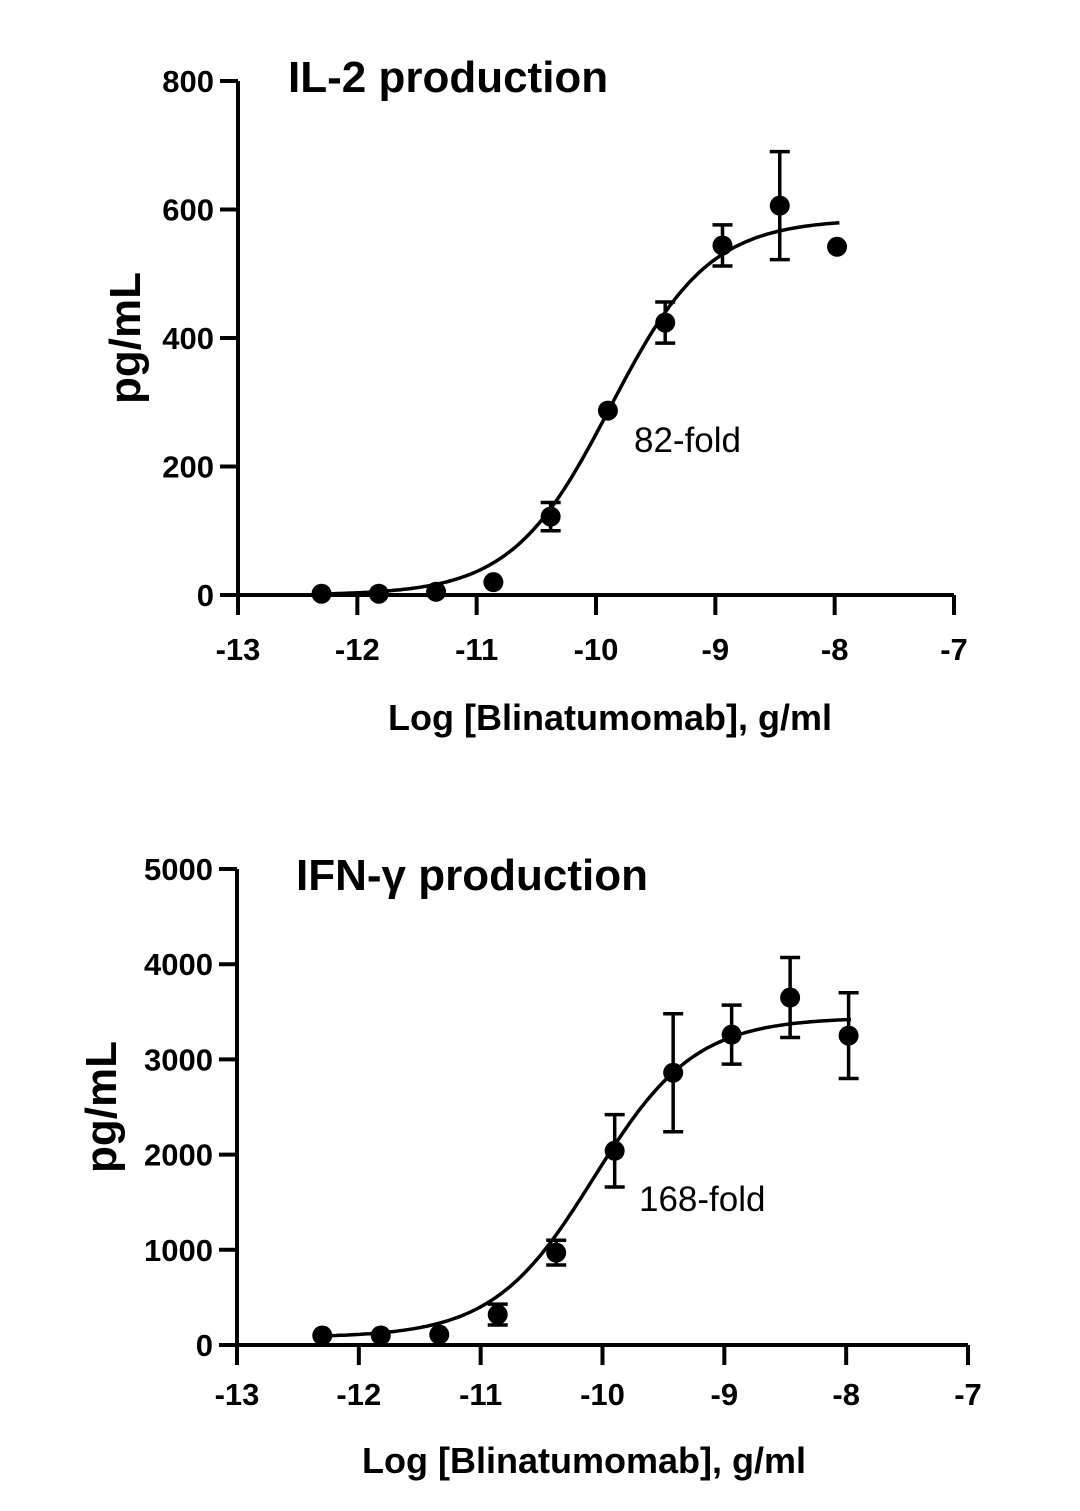  What do you see at coordinates (702, 1199) in the screenshot?
I see `fold-annotation: 168-fold` at bounding box center [702, 1199].